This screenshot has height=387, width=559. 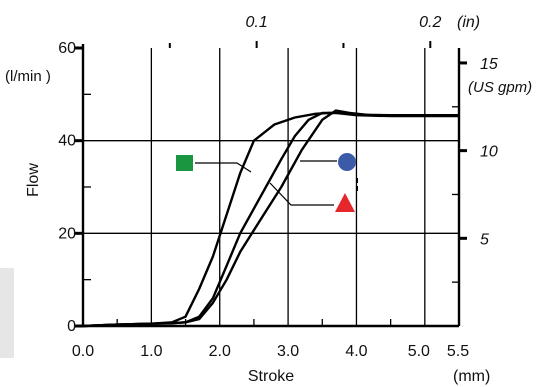 What do you see at coordinates (67, 141) in the screenshot?
I see `y-tick-label: 40` at bounding box center [67, 141].